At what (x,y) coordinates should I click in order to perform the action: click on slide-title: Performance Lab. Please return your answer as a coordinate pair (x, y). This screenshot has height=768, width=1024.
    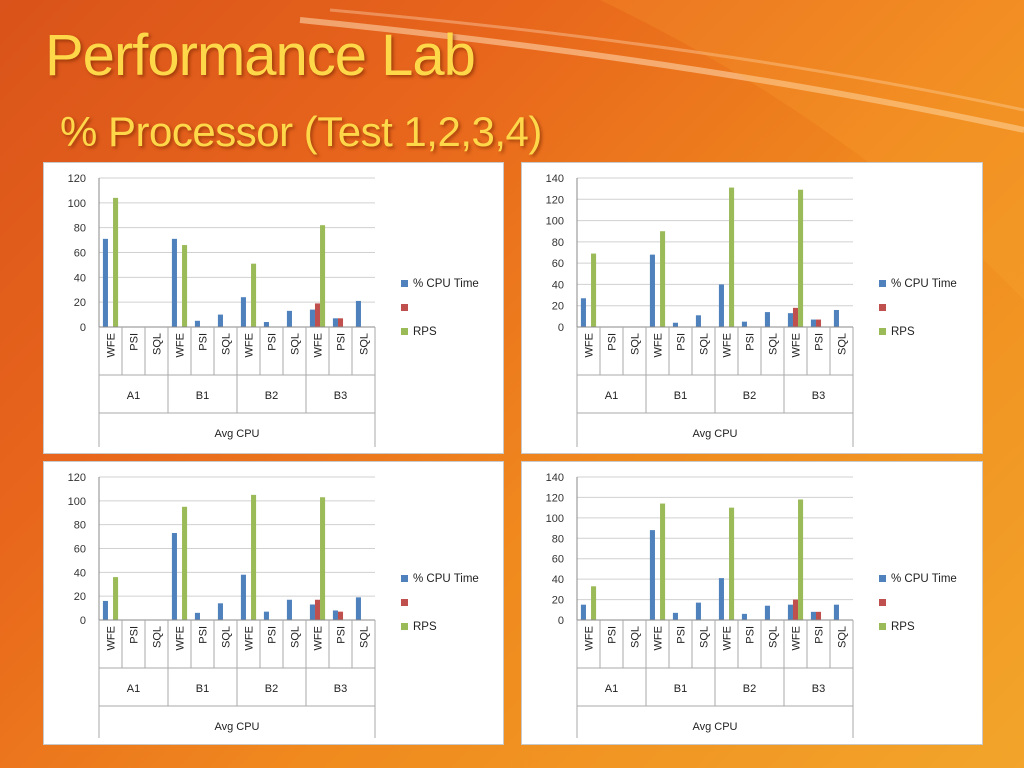
    Looking at the image, I should click on (260, 55).